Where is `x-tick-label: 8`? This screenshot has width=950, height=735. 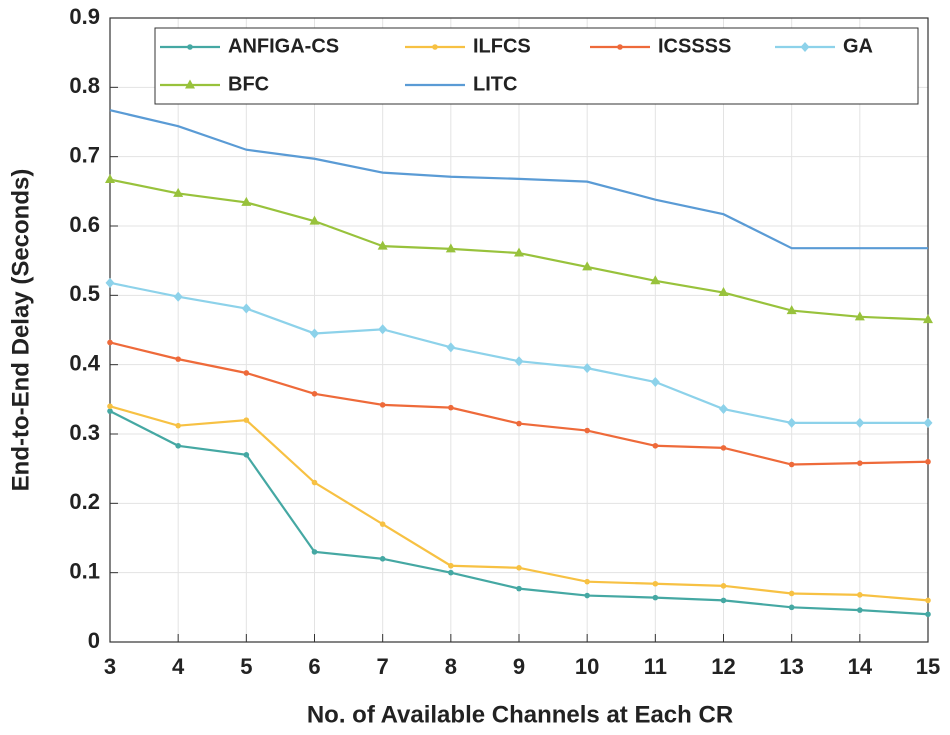
x-tick-label: 8 is located at coordinates (451, 666).